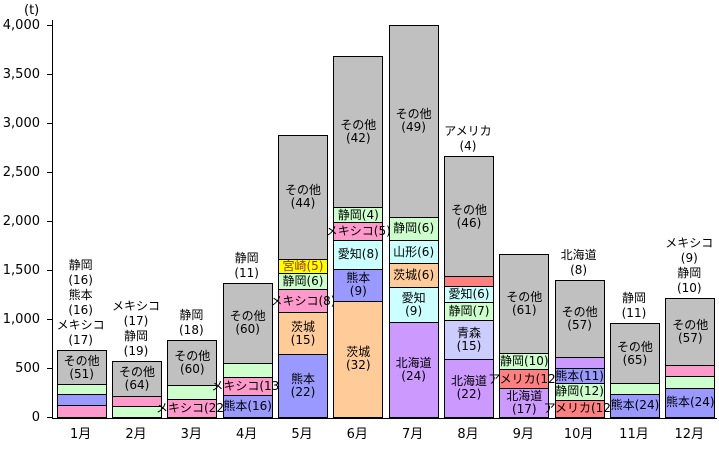 Image resolution: width=719 pixels, height=451 pixels. I want to click on y-tick-label: 0, so click(35, 417).